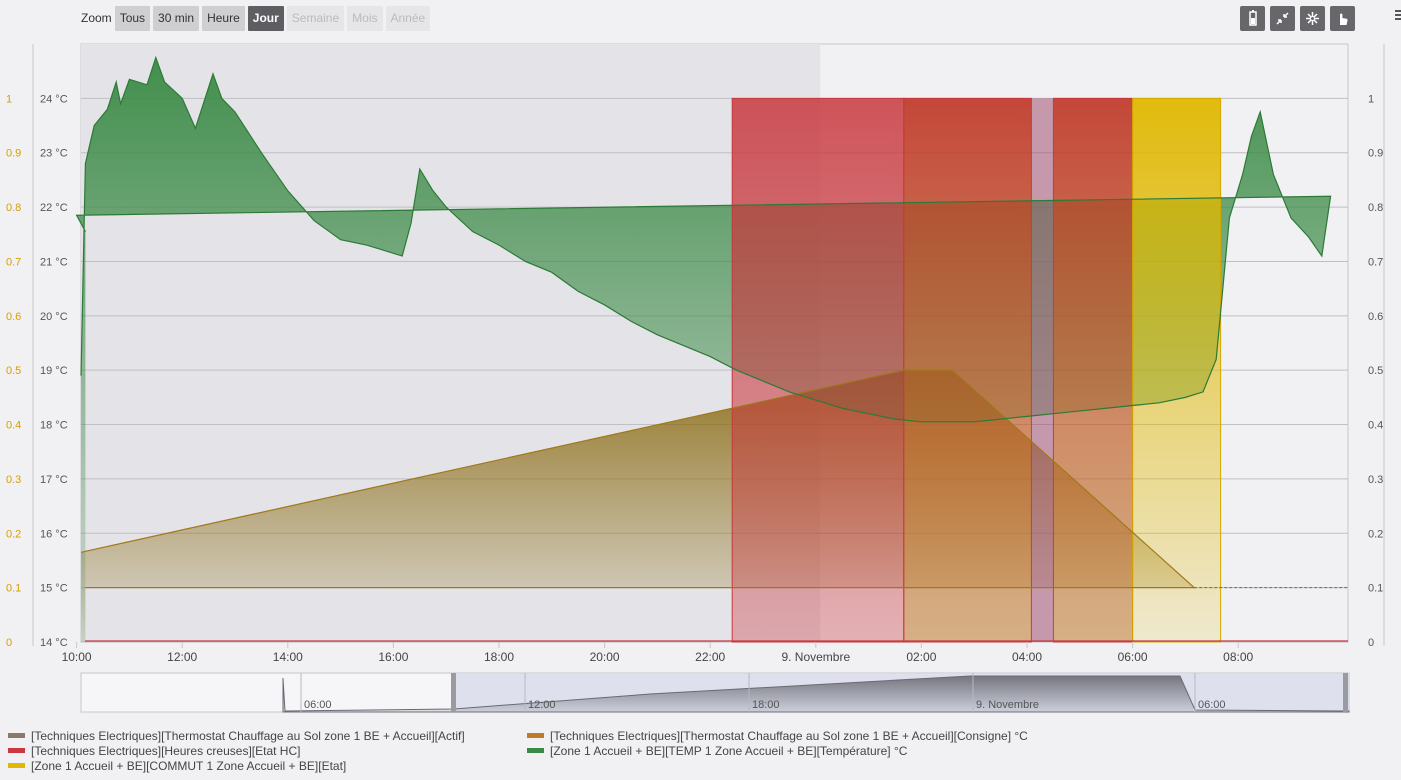  Describe the element at coordinates (54, 480) in the screenshot. I see `y-axis-temp-label: 17 °C` at that location.